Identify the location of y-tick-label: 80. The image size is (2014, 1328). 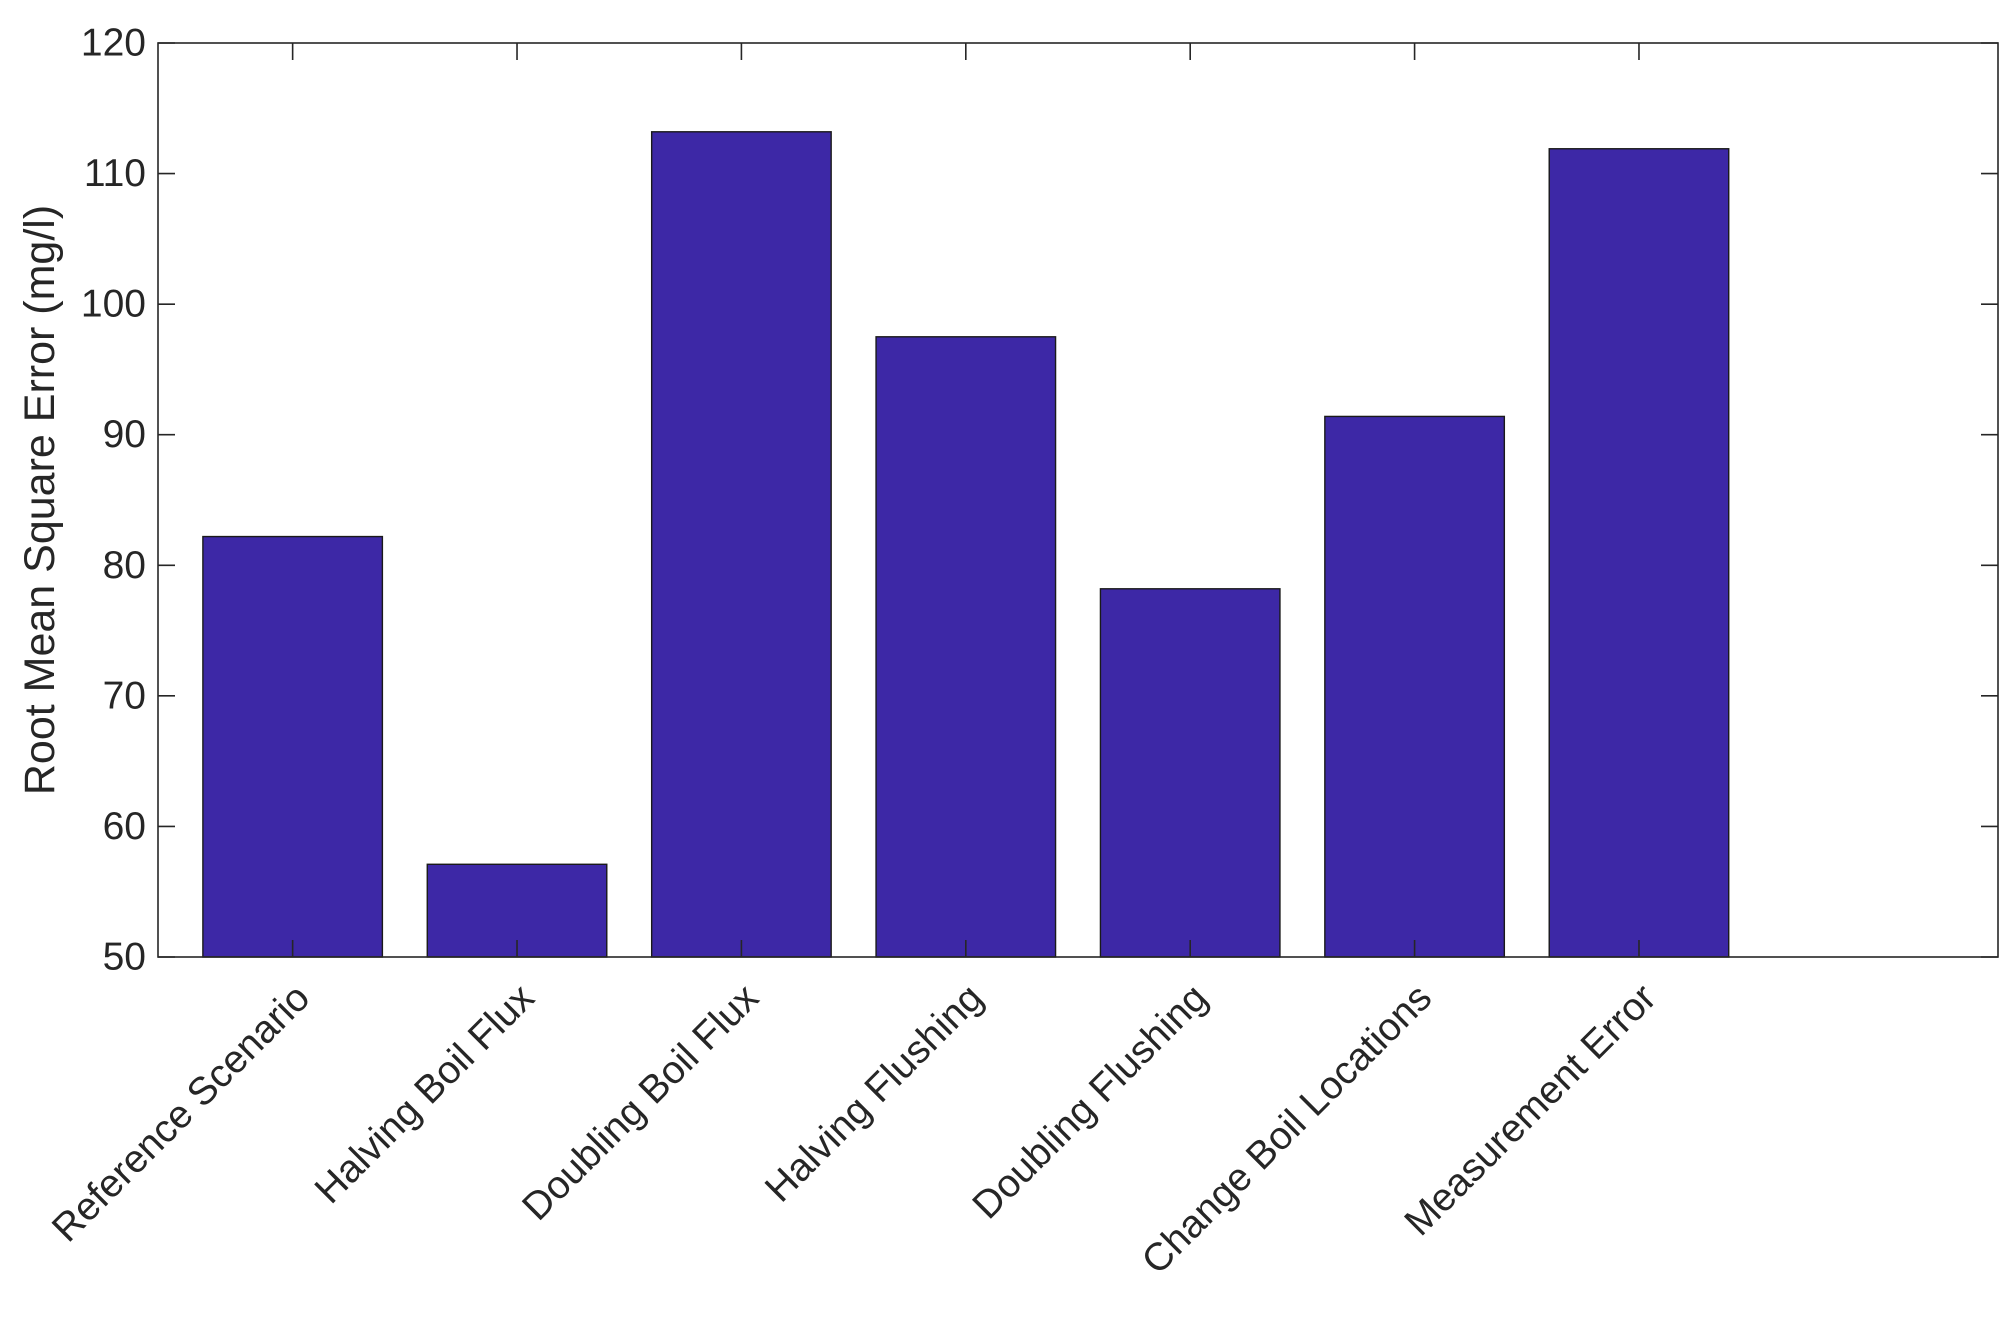
(124, 565).